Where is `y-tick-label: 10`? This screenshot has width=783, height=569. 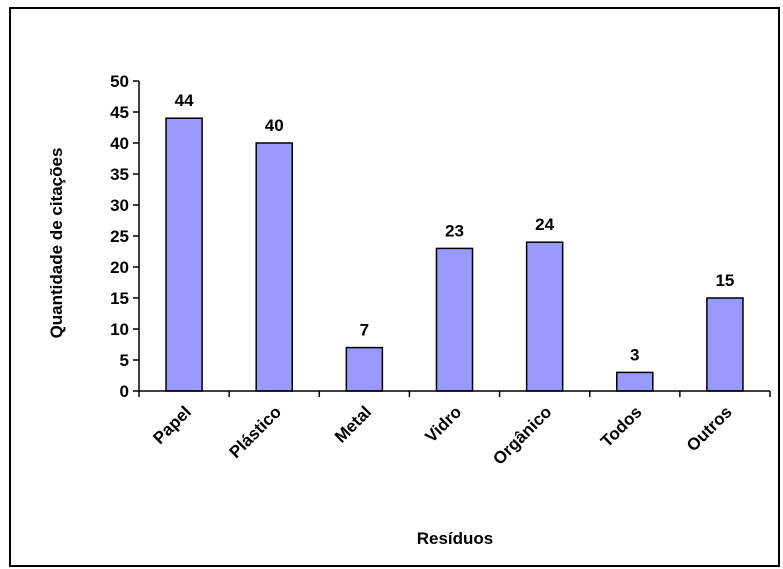 y-tick-label: 10 is located at coordinates (119, 329).